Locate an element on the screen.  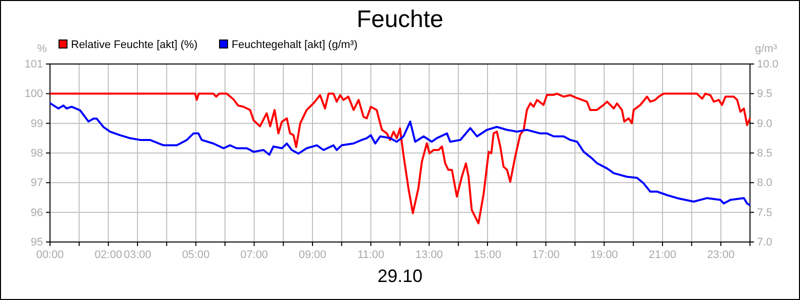
y2-tick-label: 10.0 is located at coordinates (767, 64).